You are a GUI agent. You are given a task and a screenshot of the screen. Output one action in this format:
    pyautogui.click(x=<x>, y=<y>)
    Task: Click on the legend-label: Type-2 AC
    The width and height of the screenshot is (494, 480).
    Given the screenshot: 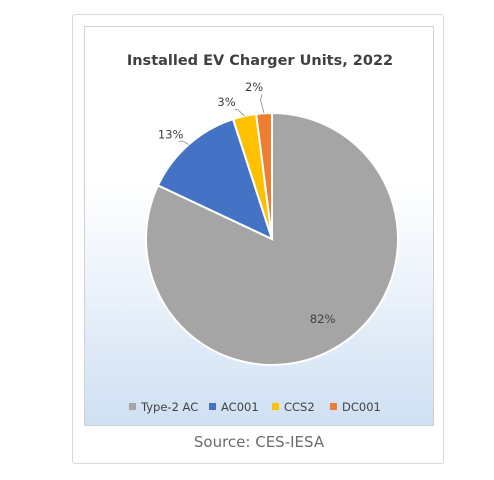 What is the action you would take?
    pyautogui.click(x=169, y=407)
    